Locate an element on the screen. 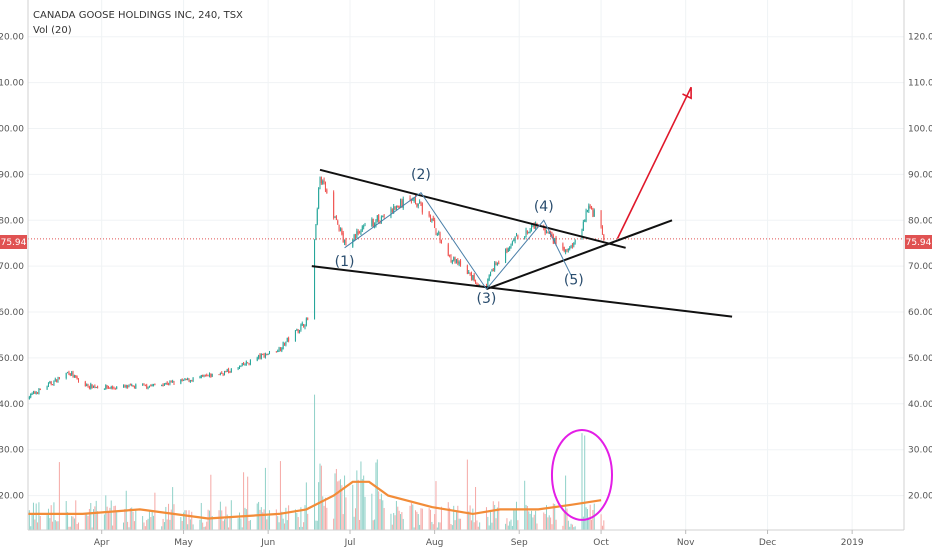 Image resolution: width=932 pixels, height=550 pixels. price-tick-label: 30.00 is located at coordinates (12, 451).